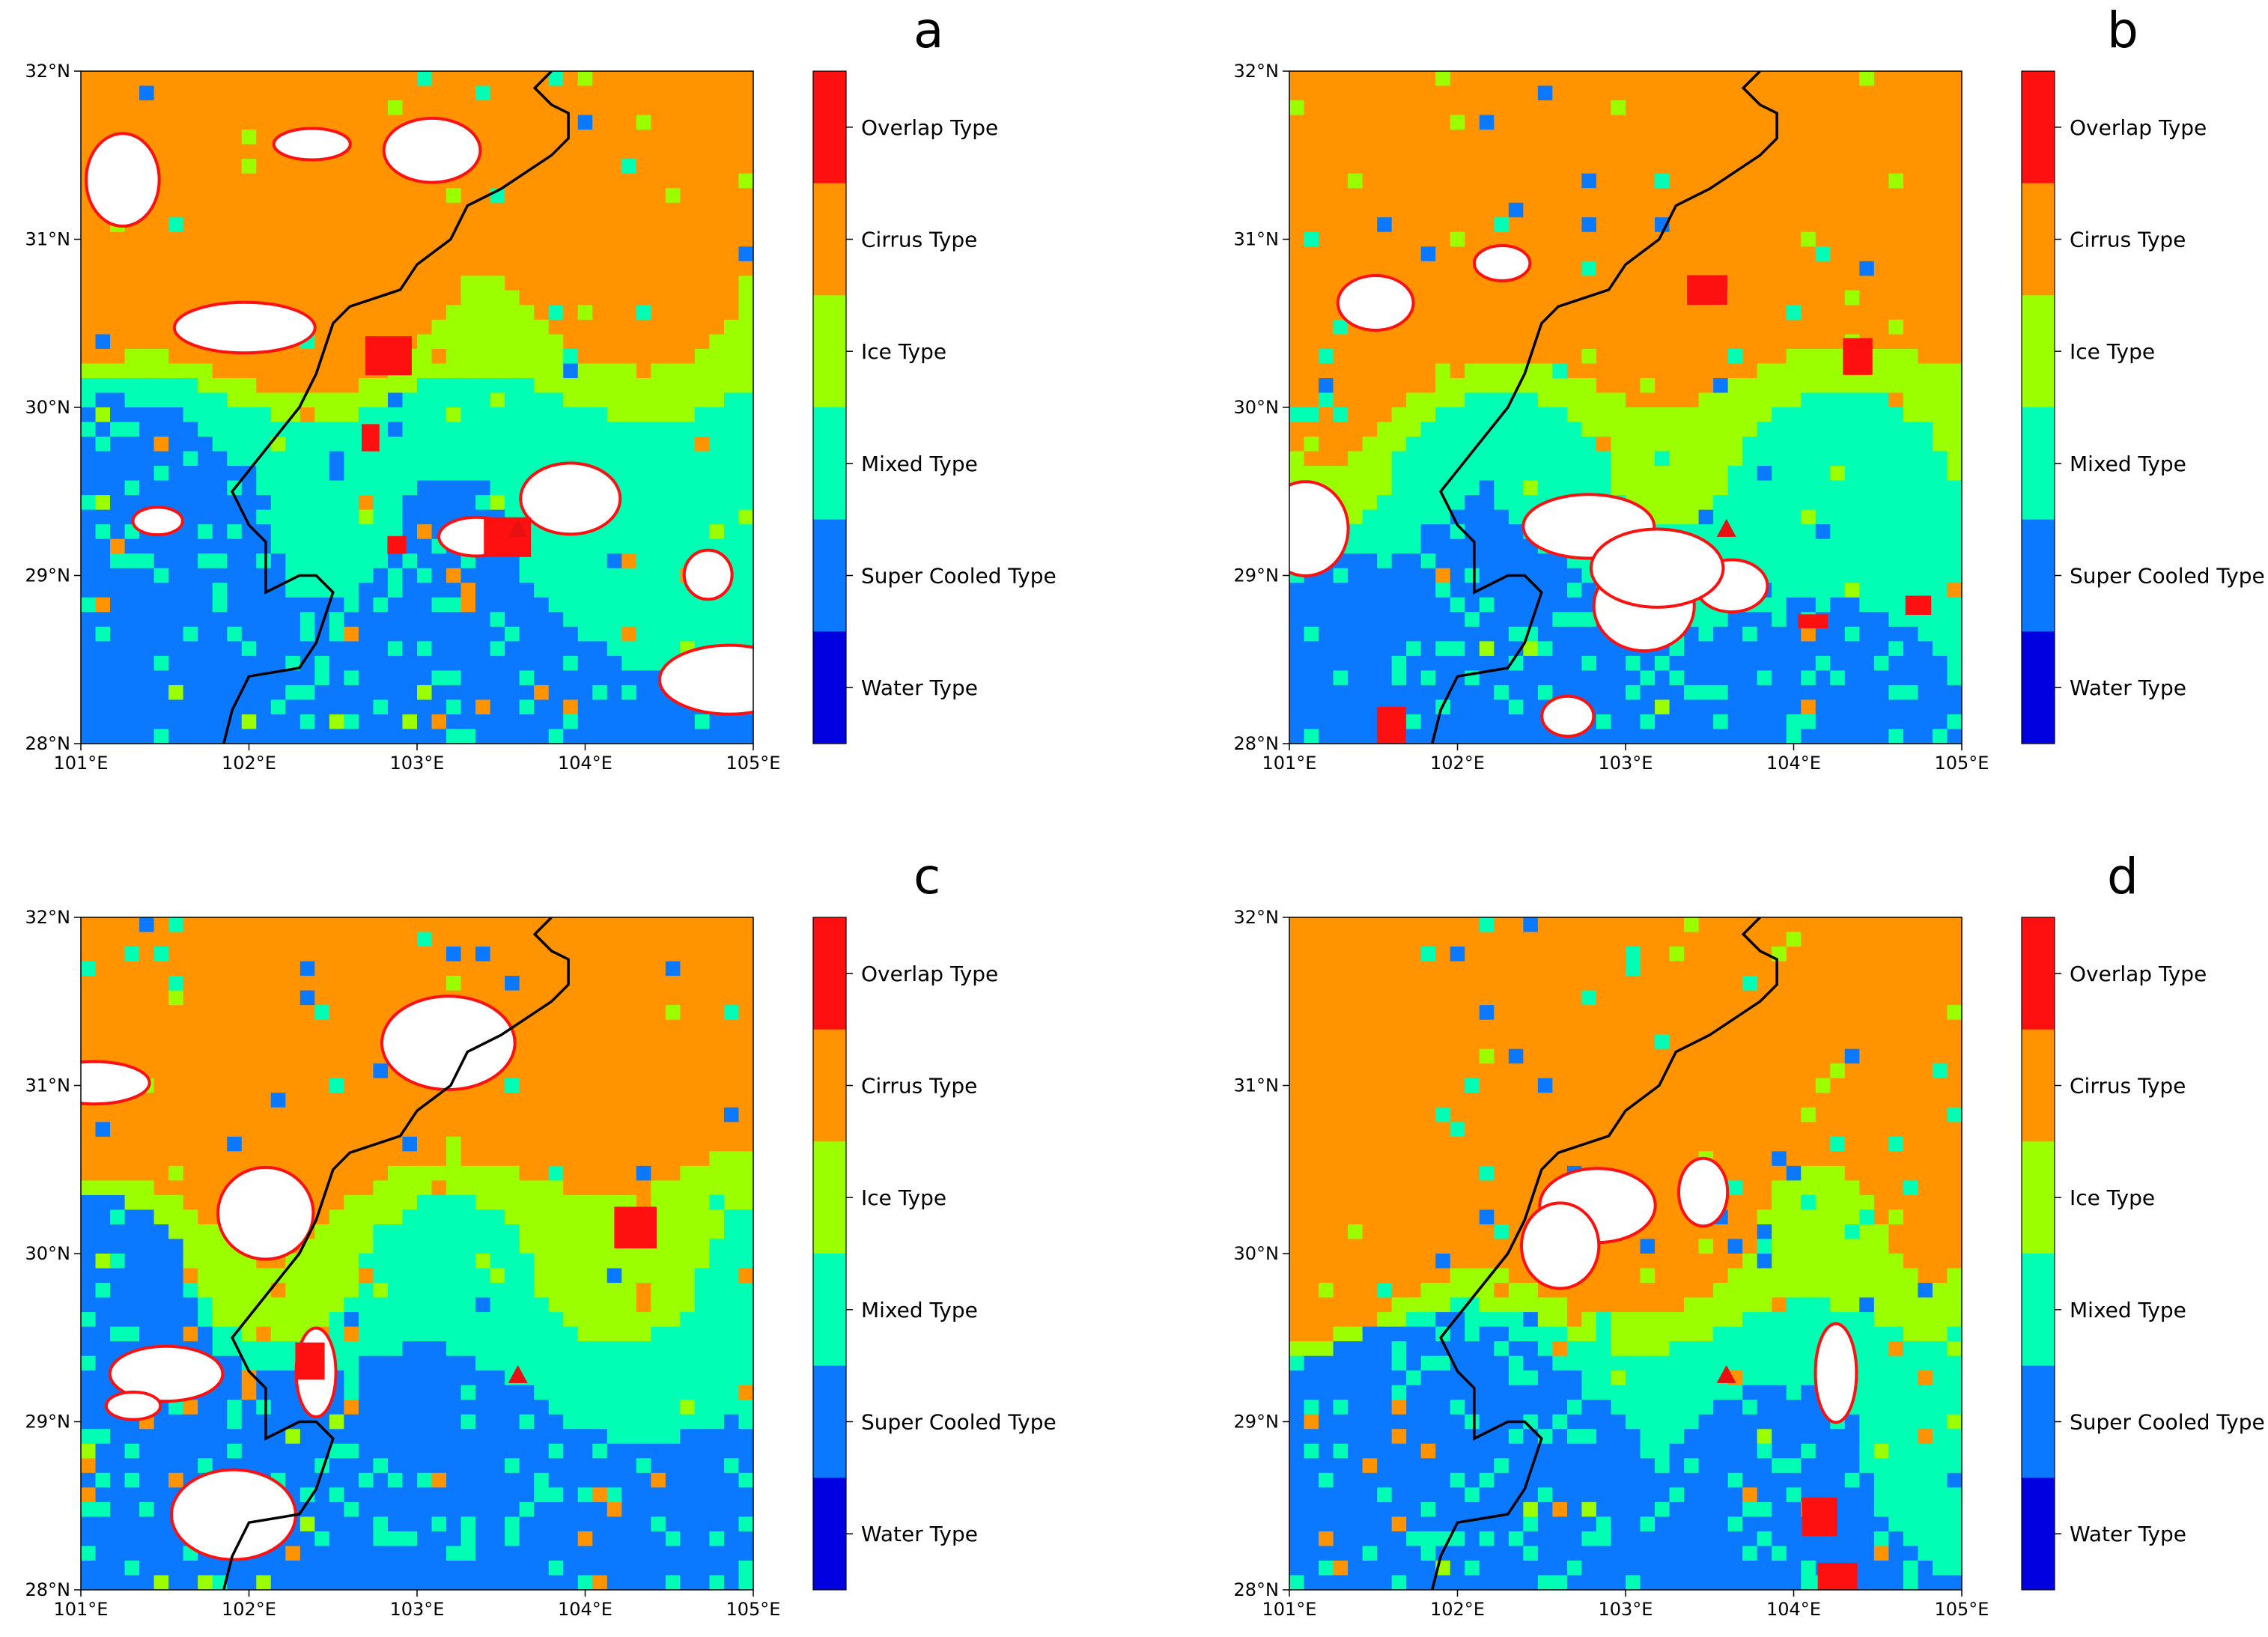  Describe the element at coordinates (2122, 30) in the screenshot. I see `panel-letter: b` at that location.